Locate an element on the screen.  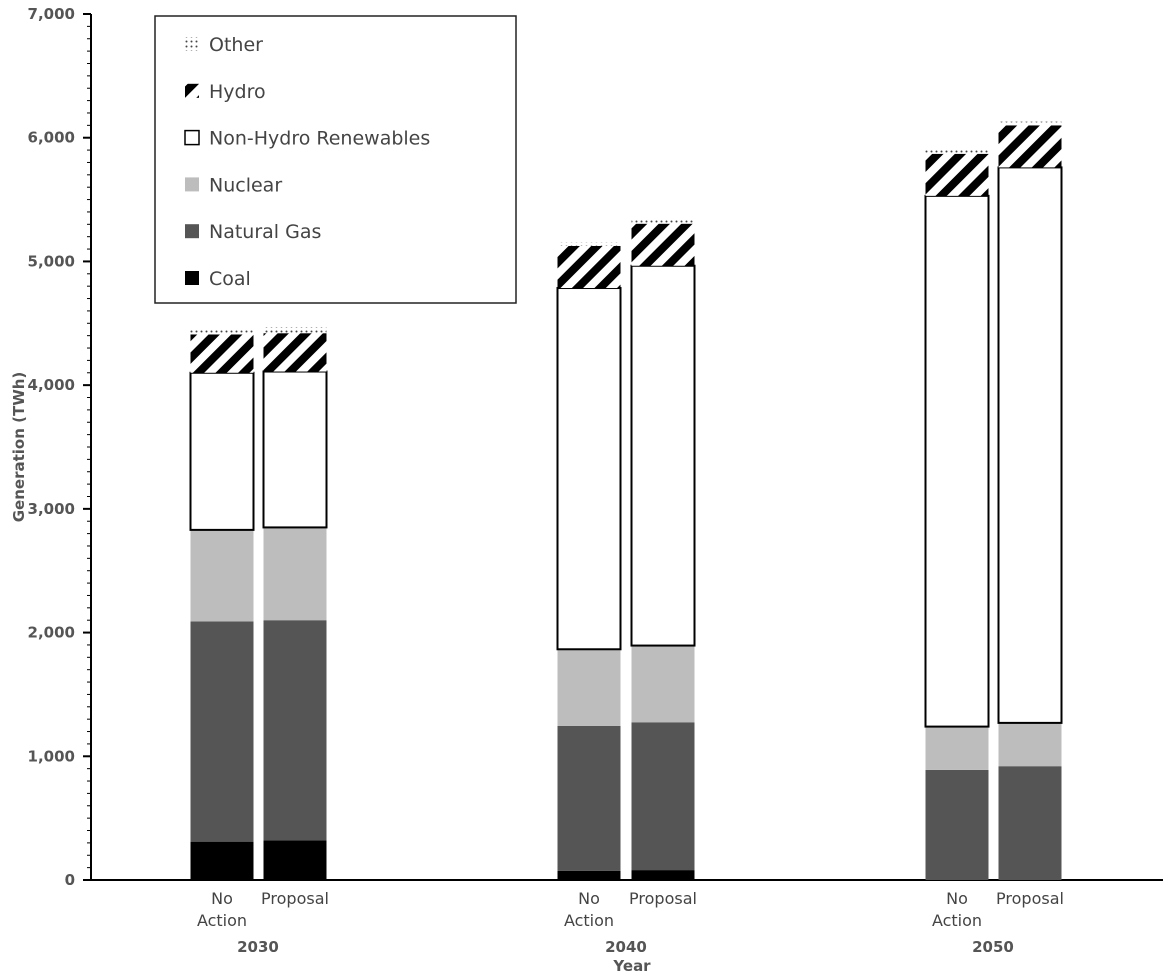
legend-label: Natural Gas is located at coordinates (265, 232).